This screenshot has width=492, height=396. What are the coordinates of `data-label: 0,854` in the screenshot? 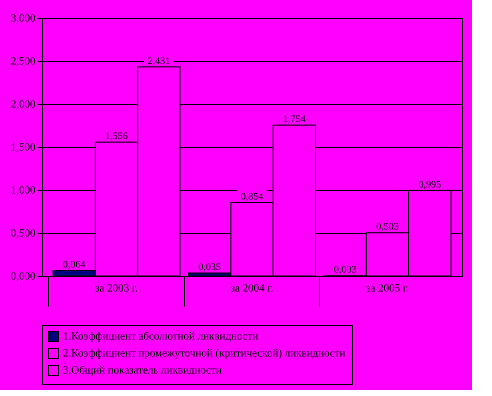 It's located at (252, 197).